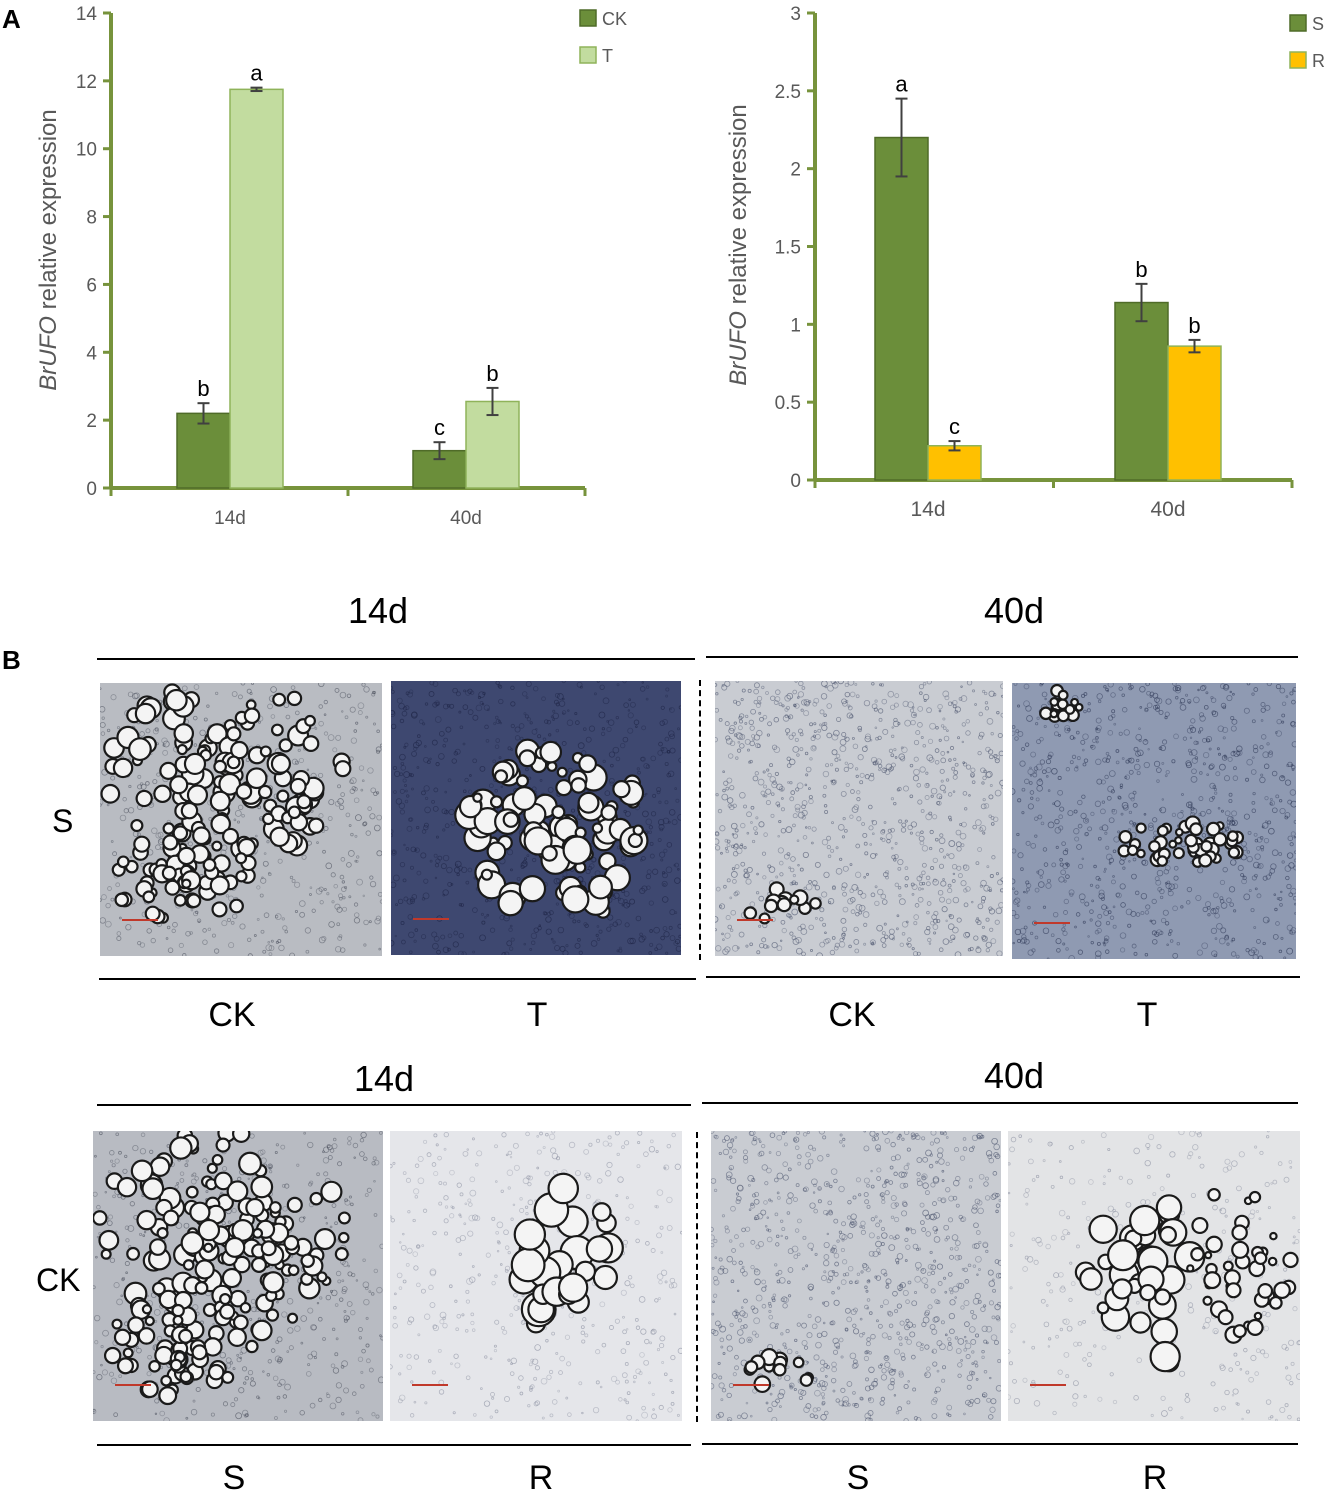 The height and width of the screenshot is (1499, 1330). I want to click on bar, so click(954, 463).